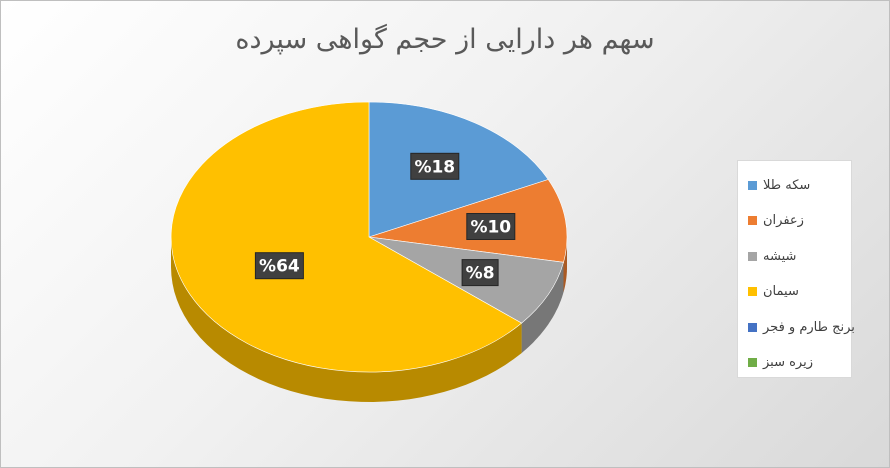  What do you see at coordinates (780, 256) in the screenshot?
I see `legend-label-2: شیشه` at bounding box center [780, 256].